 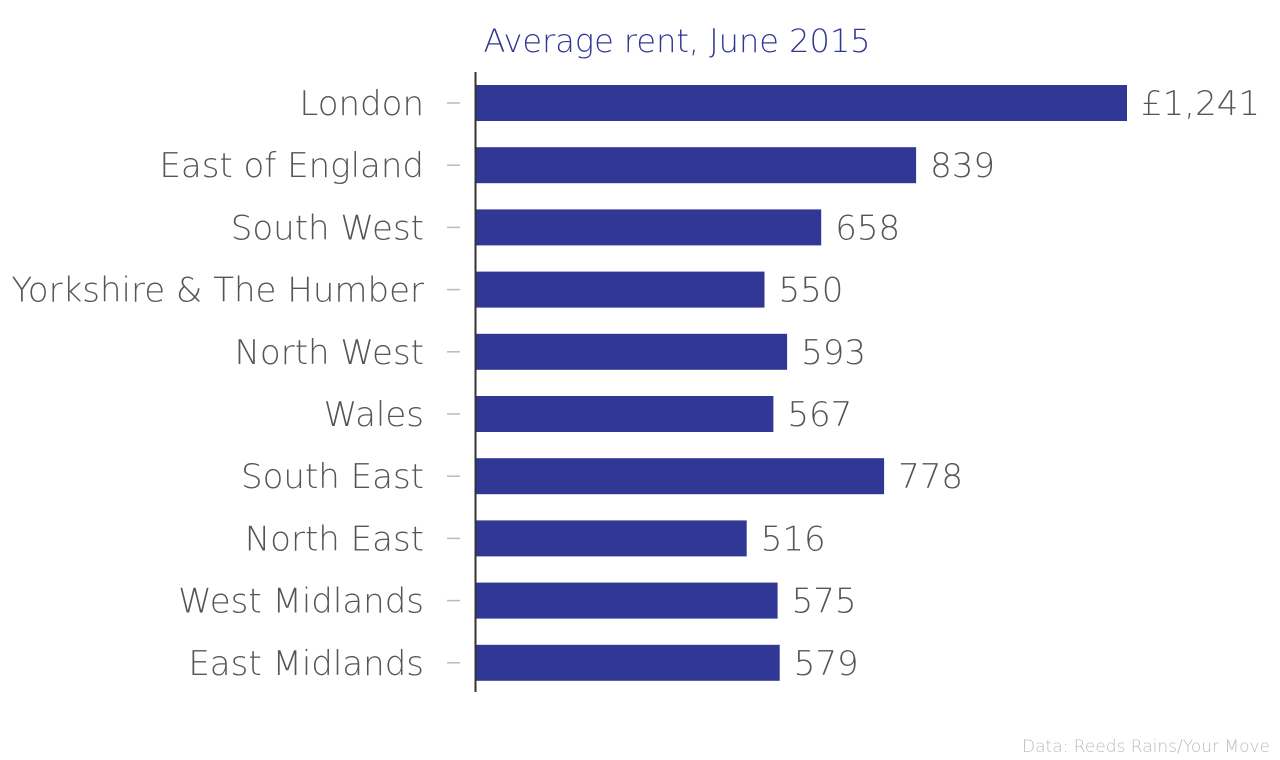 What do you see at coordinates (327, 228) in the screenshot?
I see `category-label-south-west: South West` at bounding box center [327, 228].